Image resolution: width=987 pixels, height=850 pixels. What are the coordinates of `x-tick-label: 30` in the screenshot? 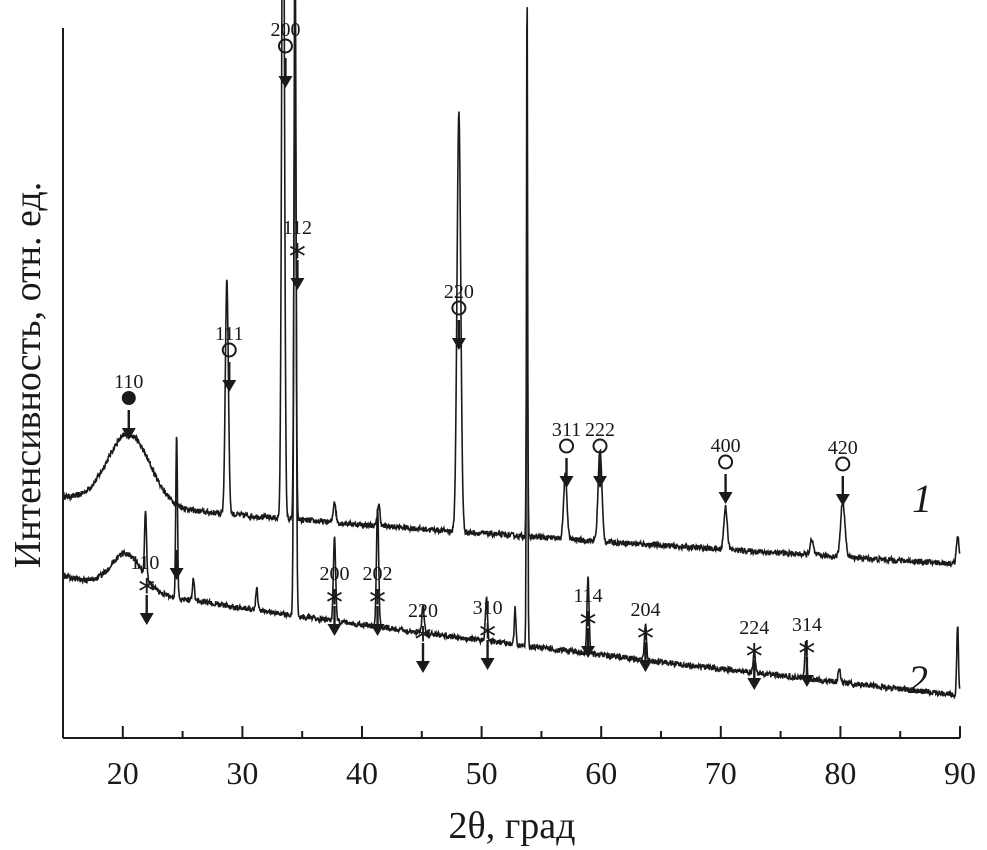 It's located at (242, 773).